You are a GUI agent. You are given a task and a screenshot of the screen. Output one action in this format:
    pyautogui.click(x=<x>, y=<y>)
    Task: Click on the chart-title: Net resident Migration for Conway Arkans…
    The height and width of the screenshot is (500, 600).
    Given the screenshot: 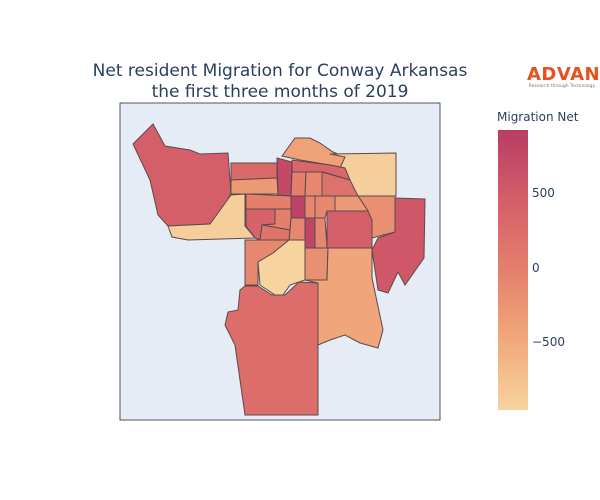 What is the action you would take?
    pyautogui.click(x=280, y=71)
    